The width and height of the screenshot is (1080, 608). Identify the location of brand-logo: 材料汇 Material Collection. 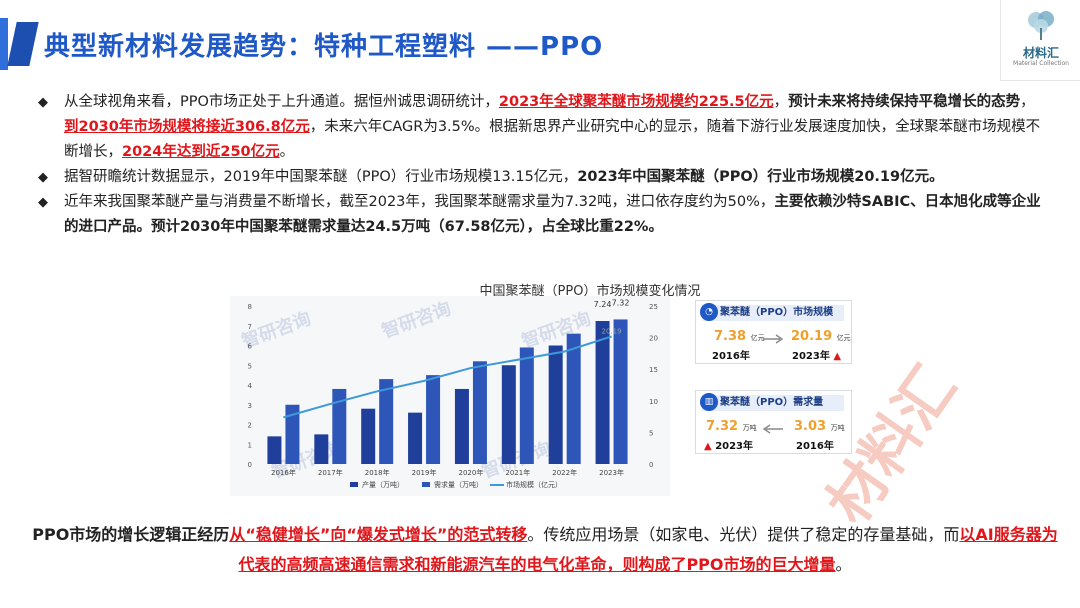
(1040, 40).